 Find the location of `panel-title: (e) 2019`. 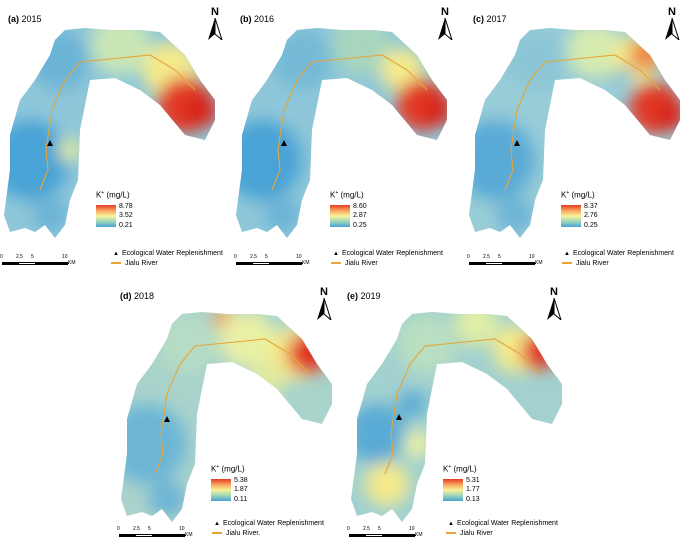

panel-title: (e) 2019 is located at coordinates (364, 296).